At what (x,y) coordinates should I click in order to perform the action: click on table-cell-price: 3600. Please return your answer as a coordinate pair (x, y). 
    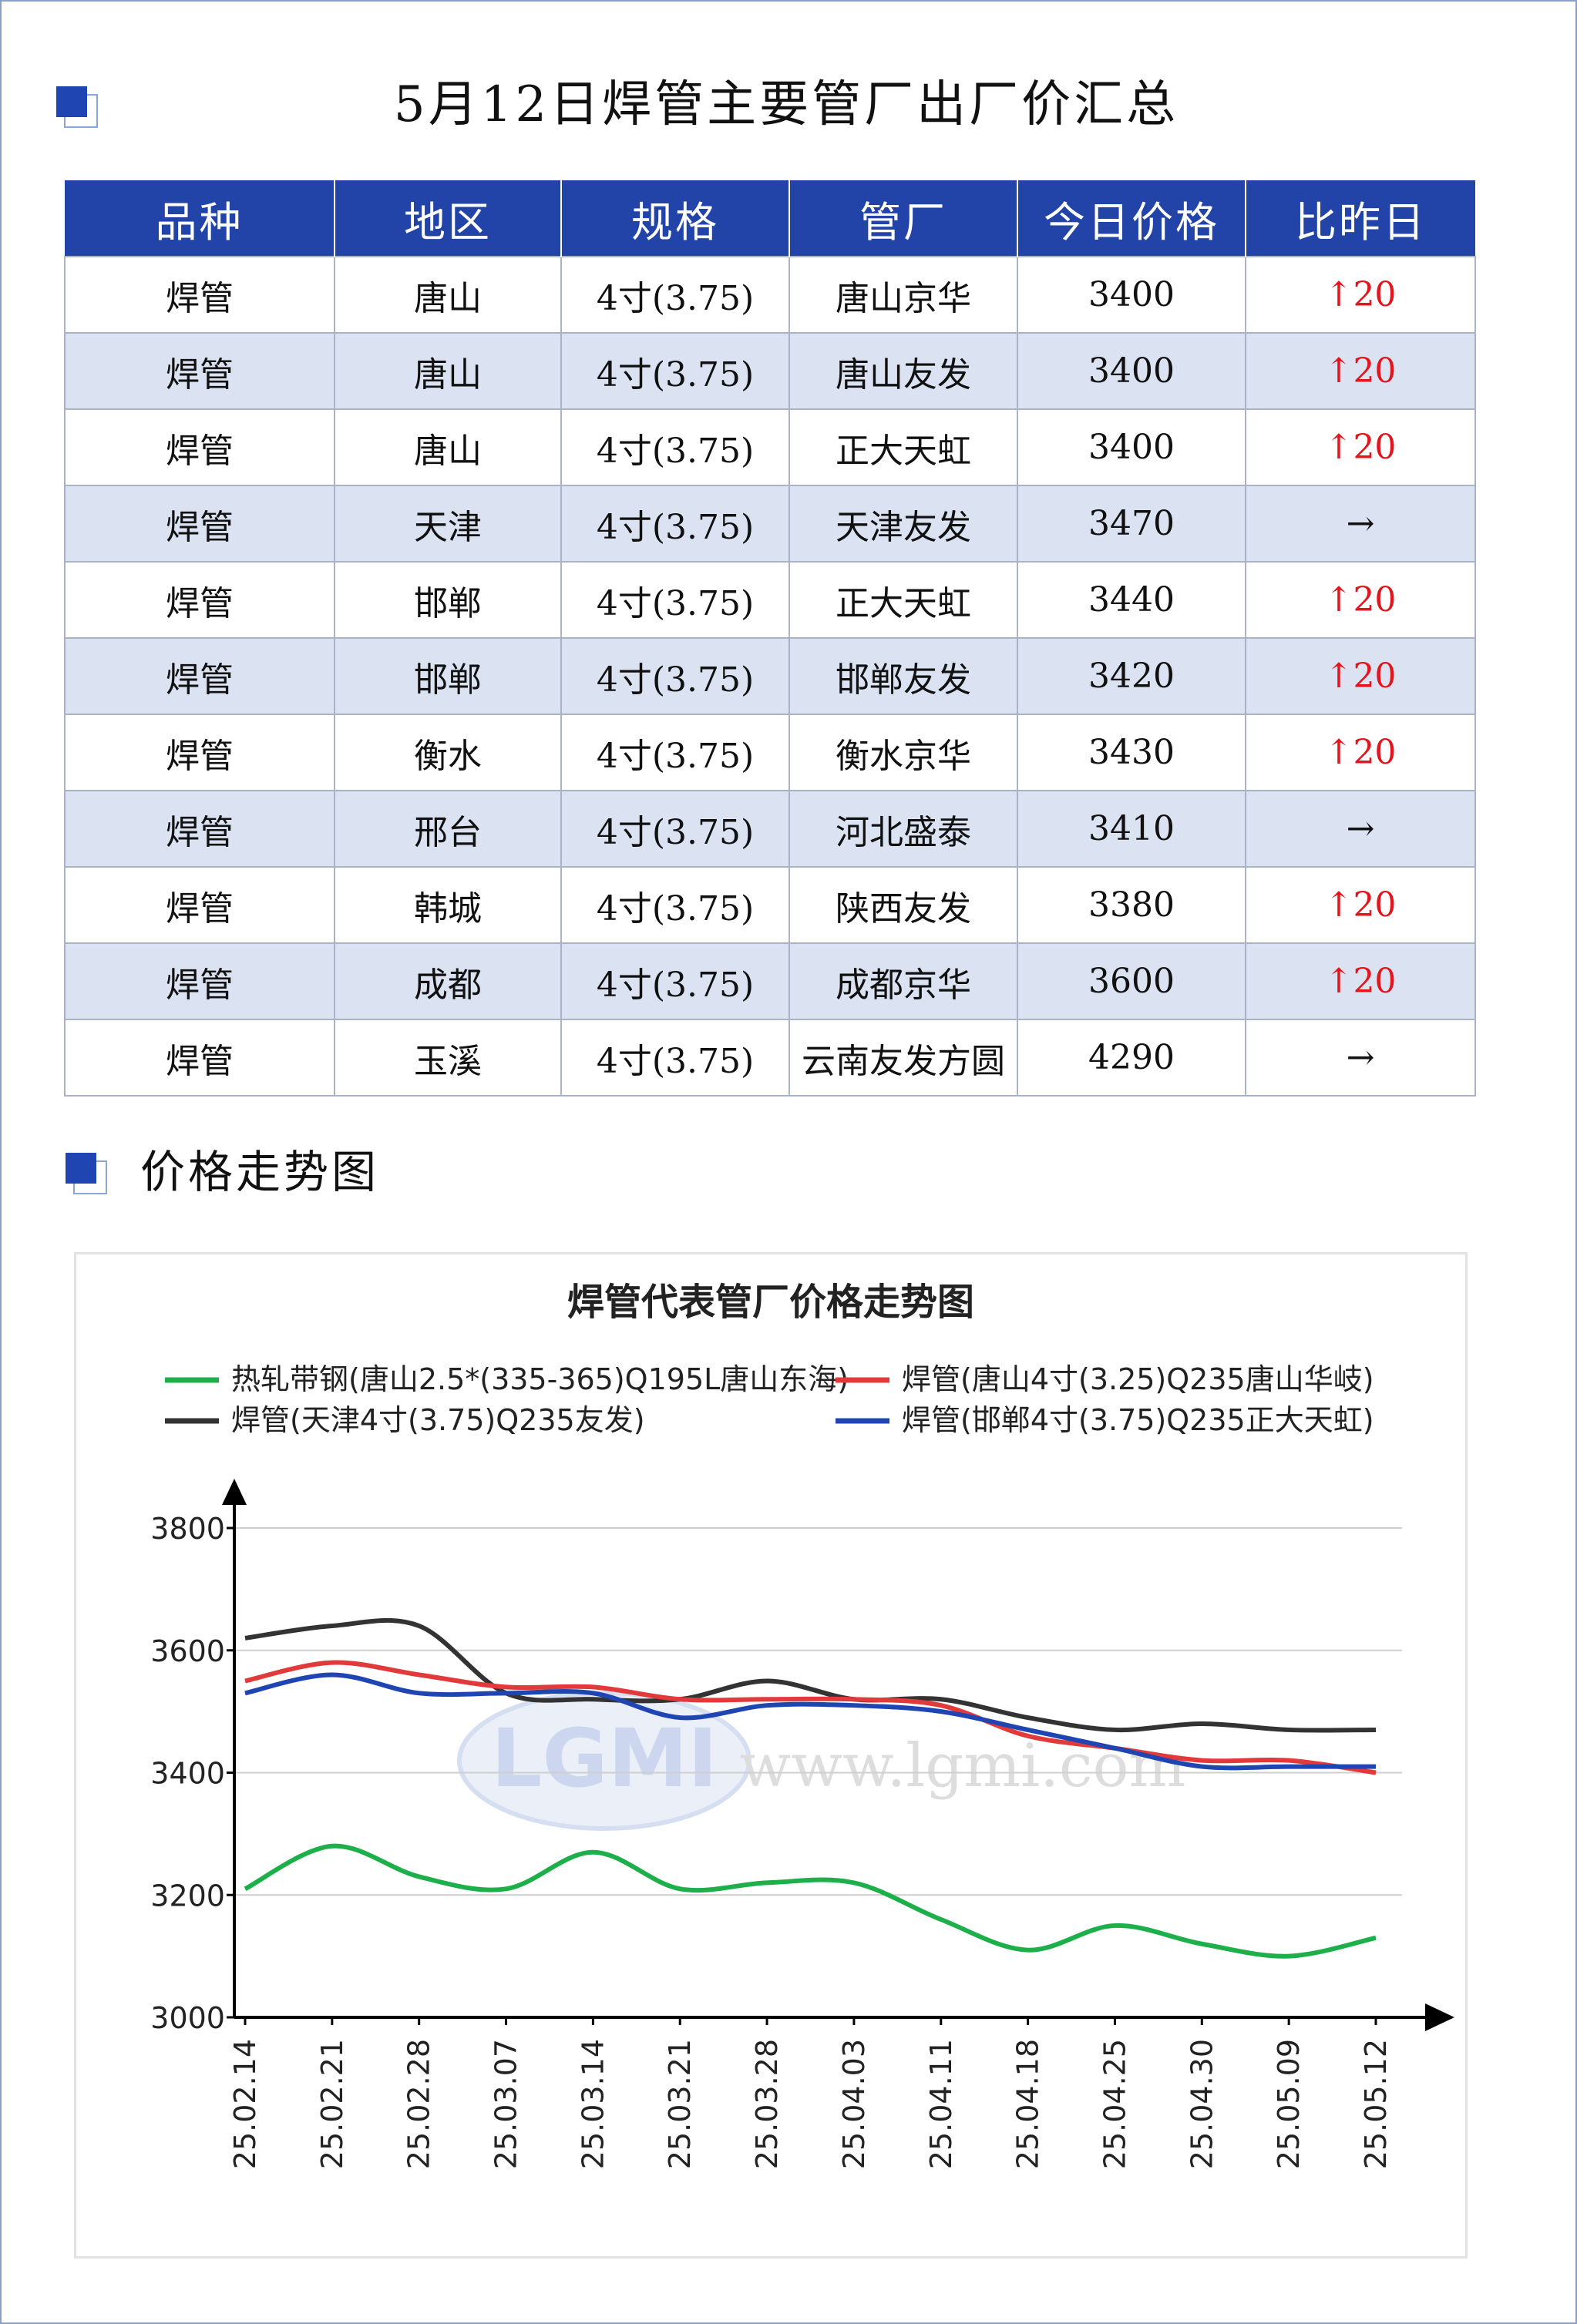
    Looking at the image, I should click on (1131, 981).